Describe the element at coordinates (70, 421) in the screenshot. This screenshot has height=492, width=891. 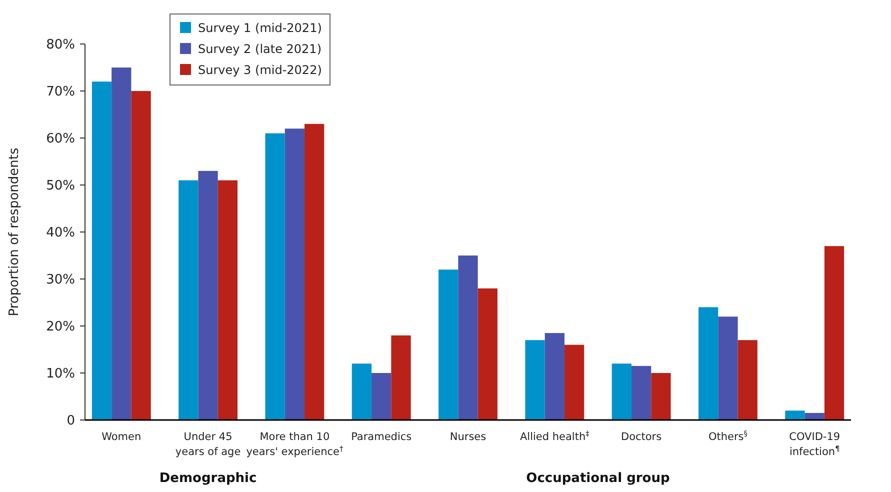
I see `y-tick-label: 0` at that location.